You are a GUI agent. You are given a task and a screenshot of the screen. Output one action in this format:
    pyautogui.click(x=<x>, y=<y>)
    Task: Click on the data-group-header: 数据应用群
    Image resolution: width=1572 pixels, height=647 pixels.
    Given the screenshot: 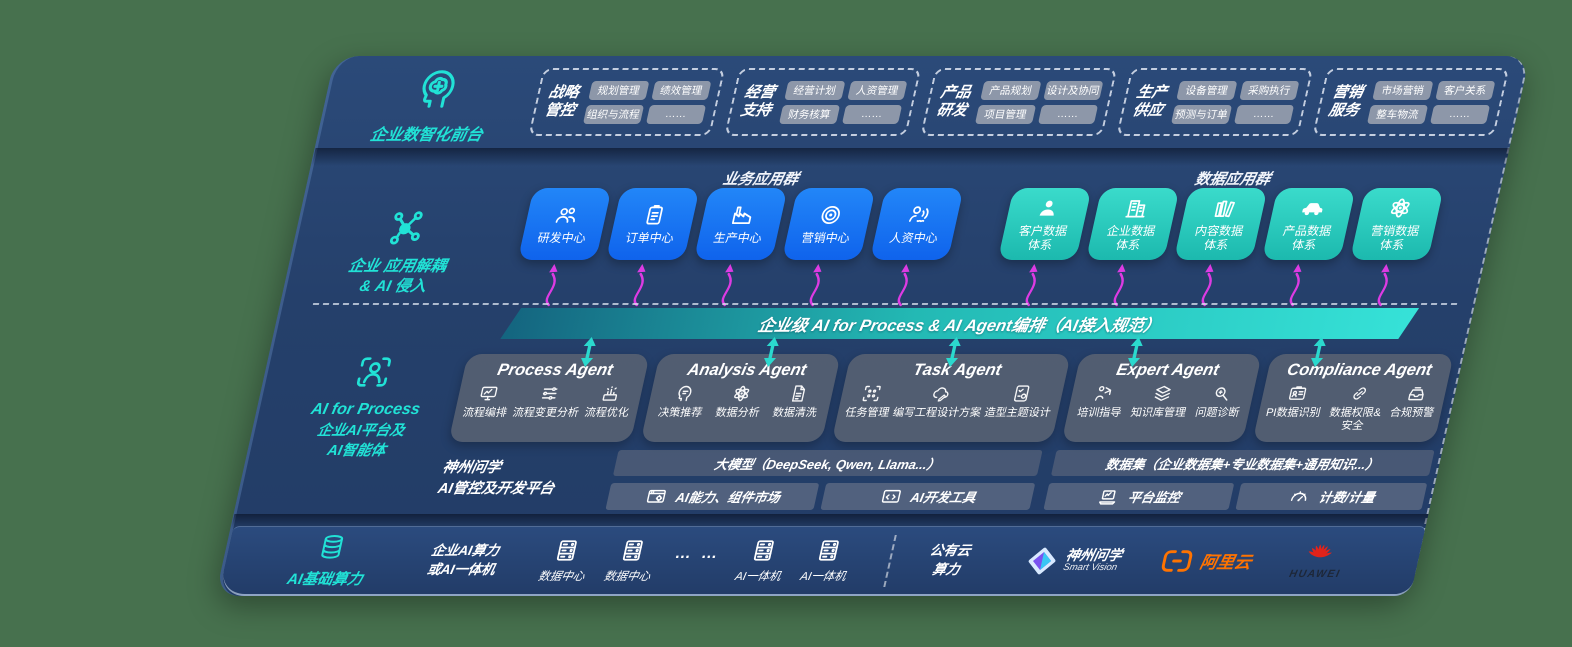 What is the action you would take?
    pyautogui.click(x=1233, y=179)
    